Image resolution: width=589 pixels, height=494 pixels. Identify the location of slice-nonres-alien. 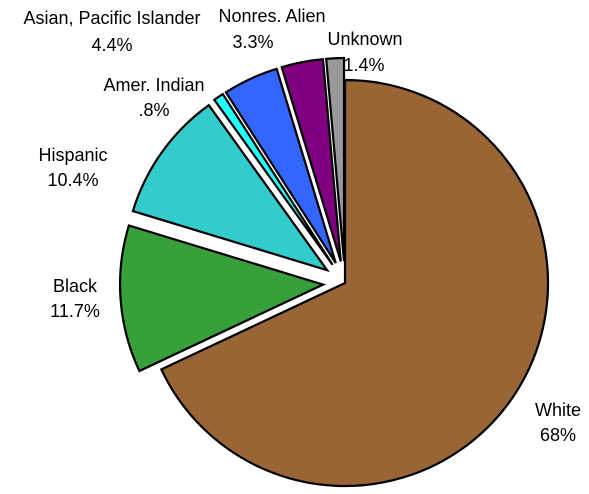
(311, 159).